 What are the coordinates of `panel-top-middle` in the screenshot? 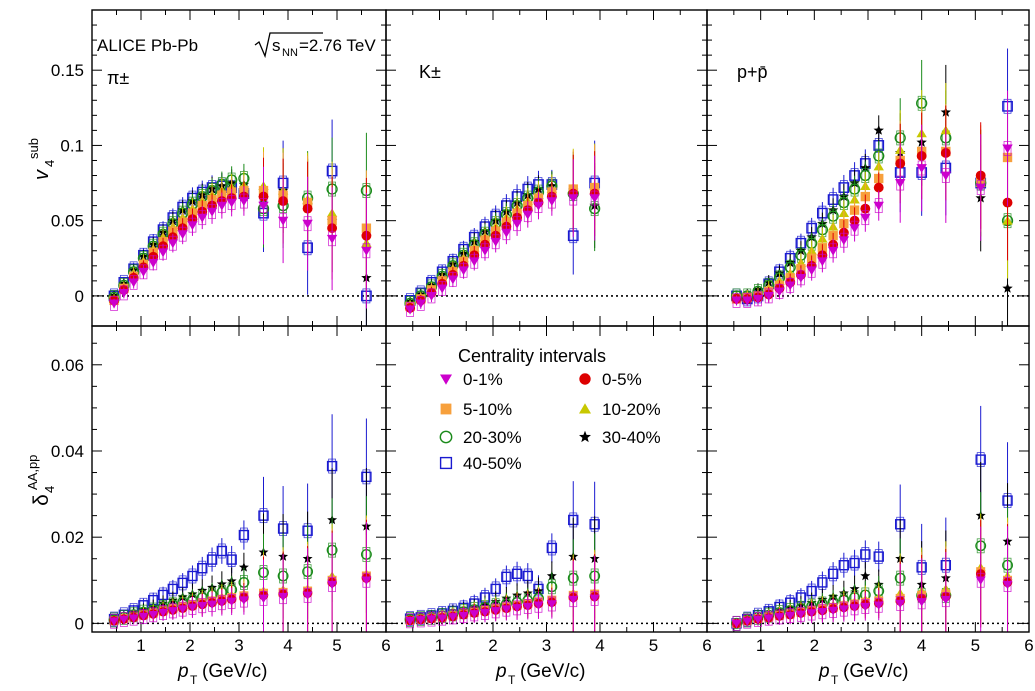 It's located at (547, 168).